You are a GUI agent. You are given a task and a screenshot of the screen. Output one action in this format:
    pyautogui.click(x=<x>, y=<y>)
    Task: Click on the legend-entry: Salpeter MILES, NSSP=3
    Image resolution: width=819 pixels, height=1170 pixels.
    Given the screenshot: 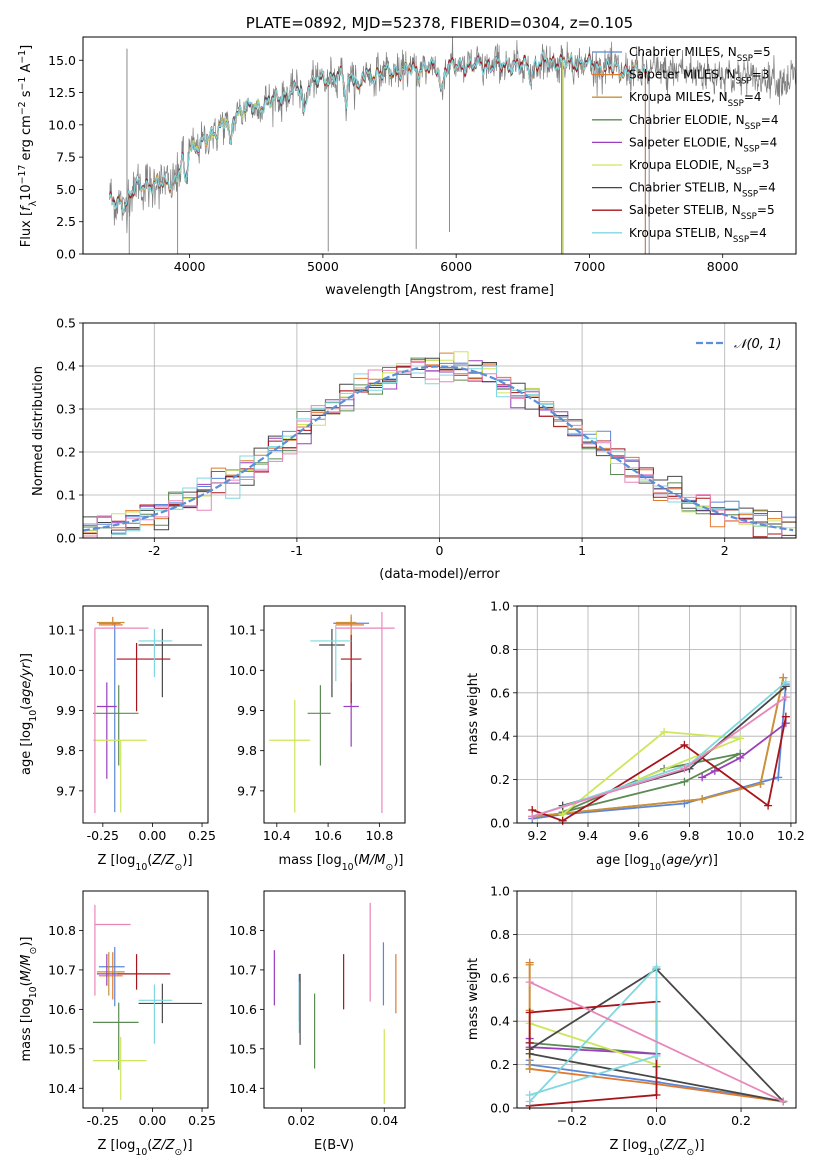 What is the action you would take?
    pyautogui.click(x=699, y=77)
    